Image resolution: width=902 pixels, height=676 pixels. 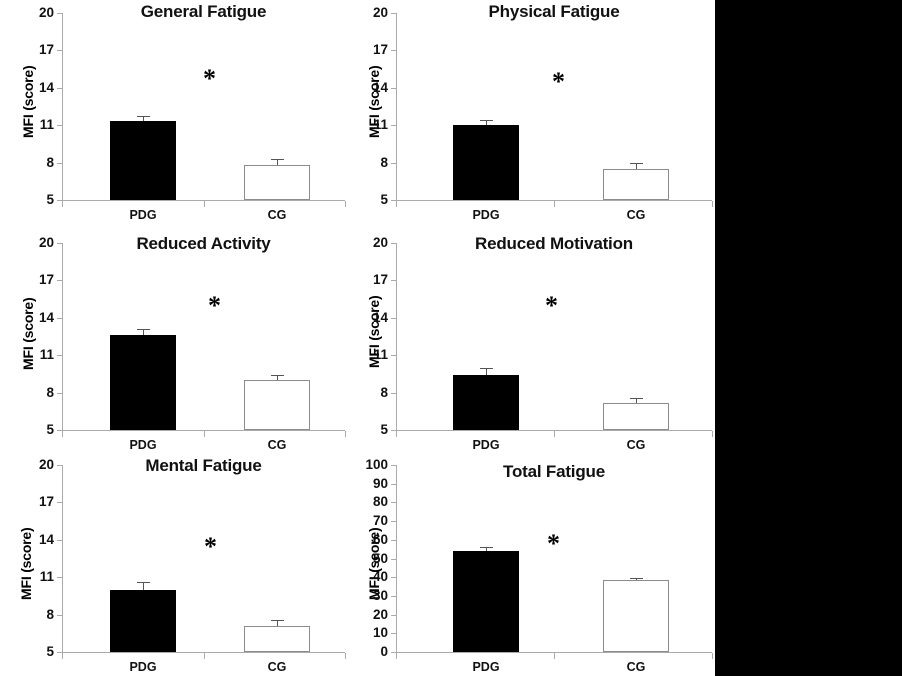 What do you see at coordinates (380, 483) in the screenshot?
I see `y-tick-label: 90` at bounding box center [380, 483].